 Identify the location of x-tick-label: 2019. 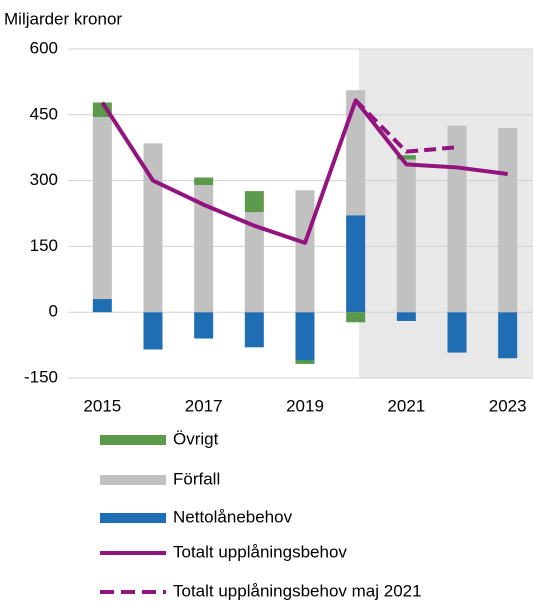
(305, 405).